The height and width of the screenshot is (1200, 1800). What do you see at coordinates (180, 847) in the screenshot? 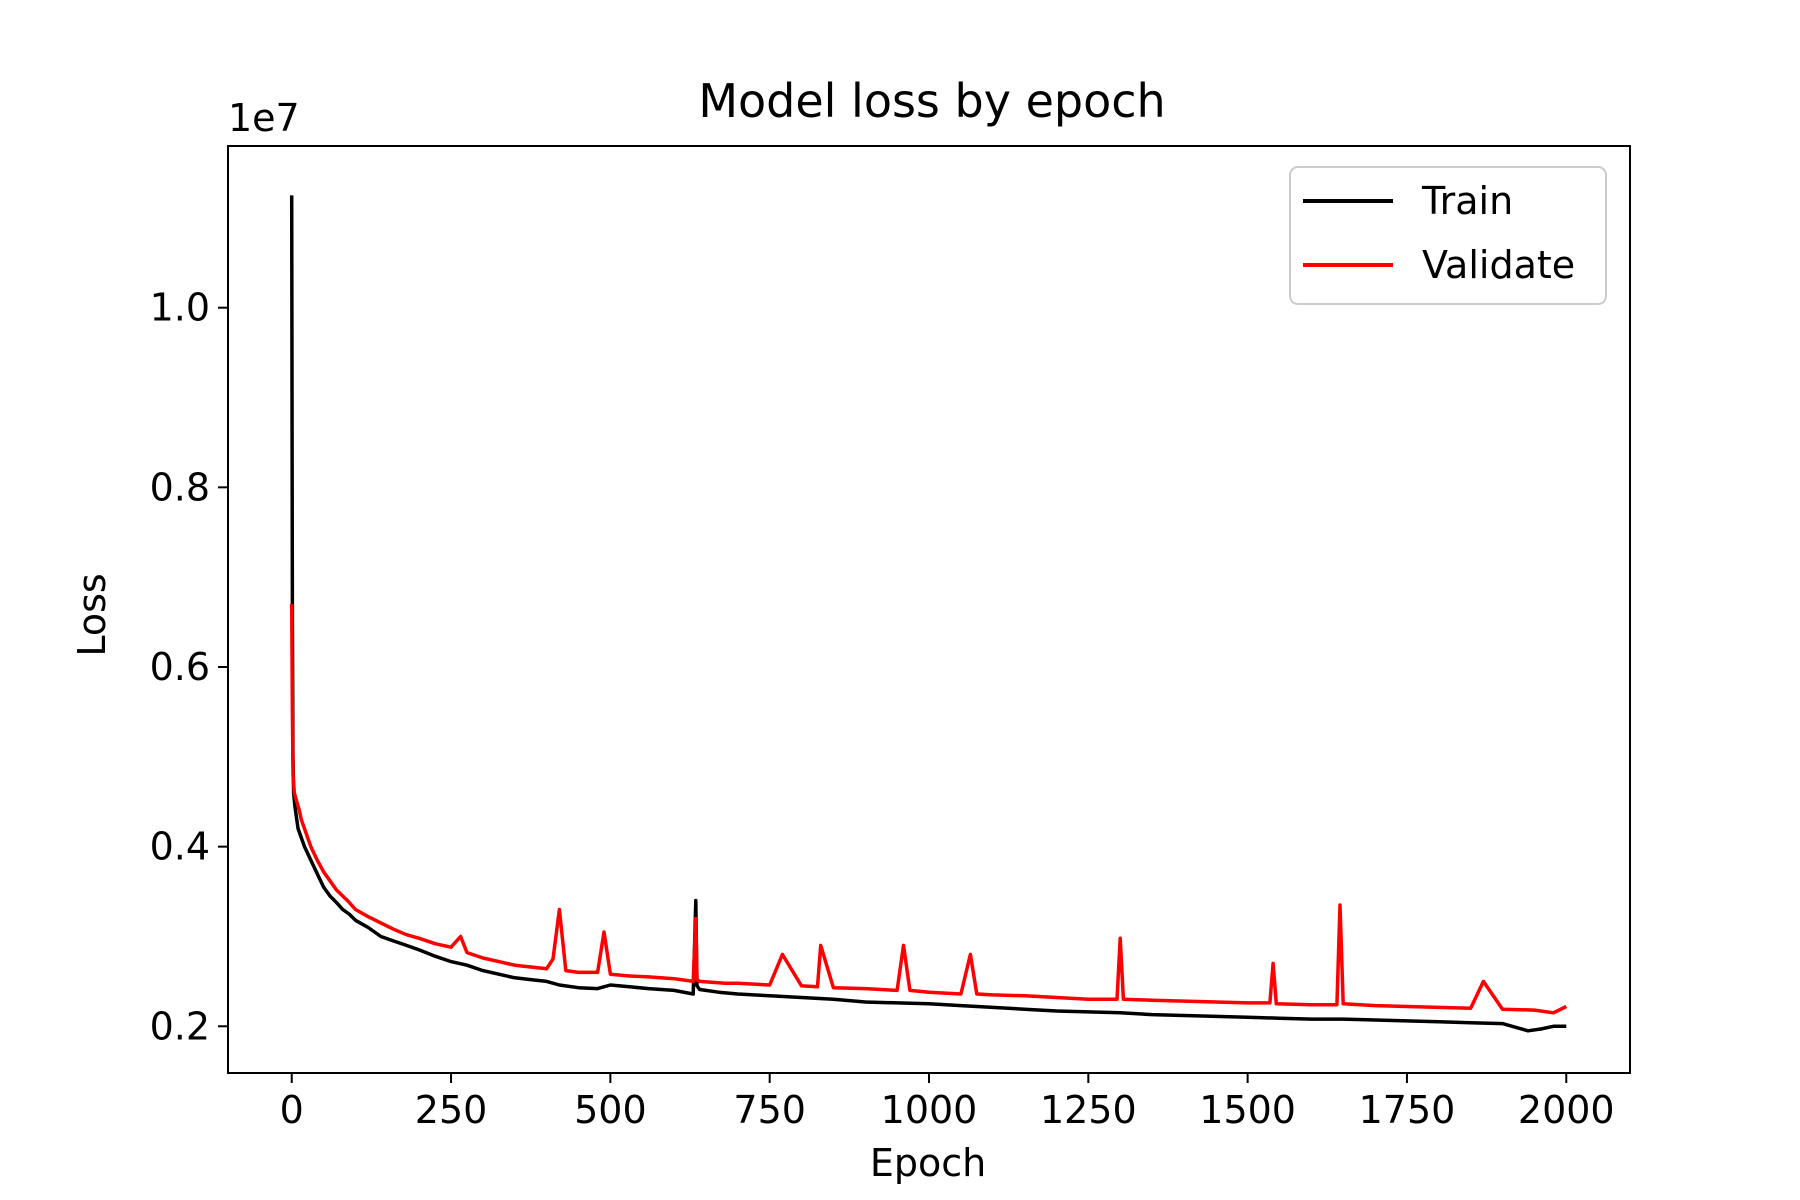
I see `y-tick-label: 0.4` at bounding box center [180, 847].